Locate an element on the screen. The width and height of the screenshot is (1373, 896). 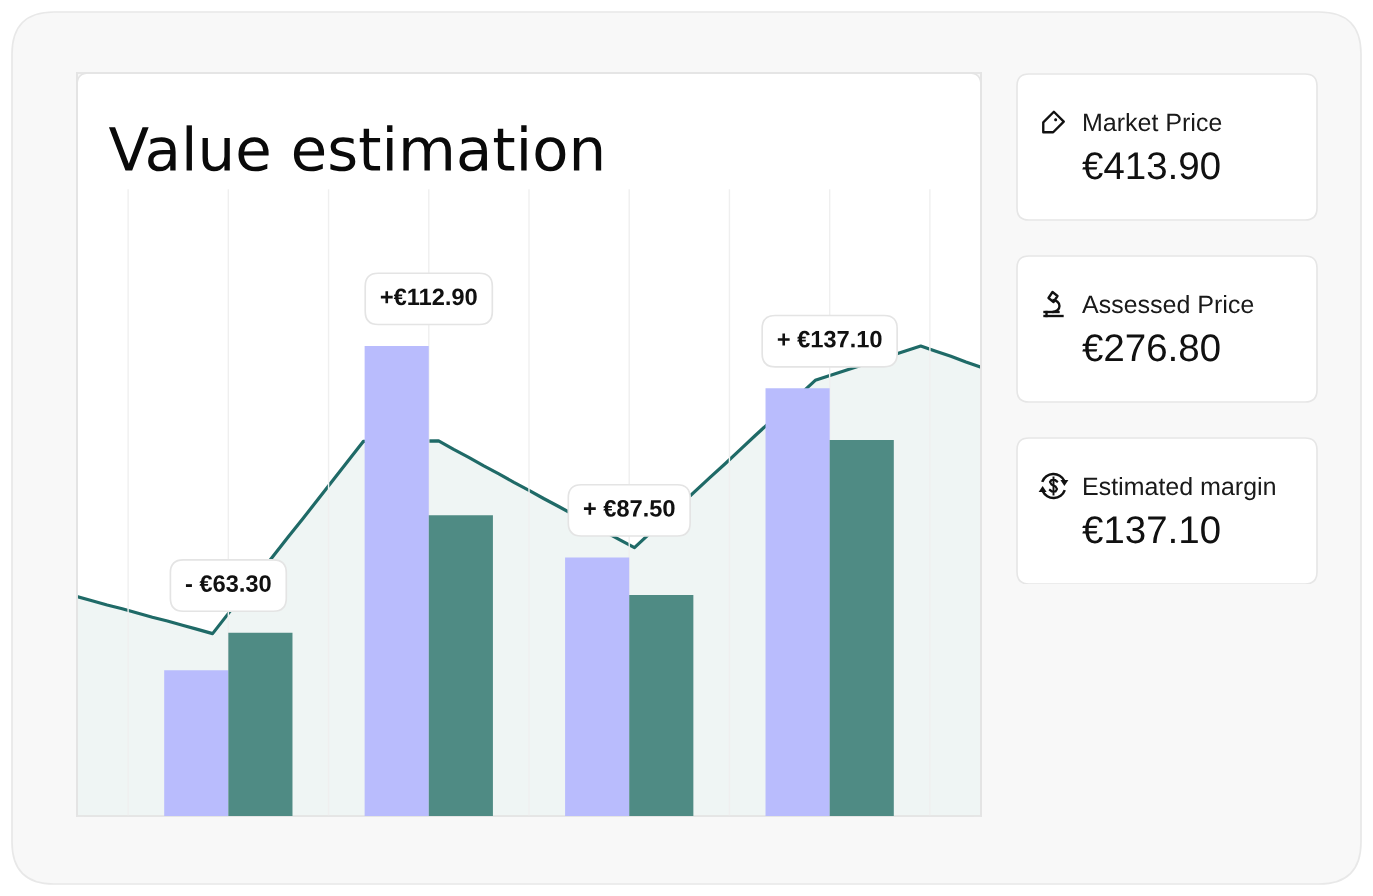
text: Assessed Price is located at coordinates (1168, 304).